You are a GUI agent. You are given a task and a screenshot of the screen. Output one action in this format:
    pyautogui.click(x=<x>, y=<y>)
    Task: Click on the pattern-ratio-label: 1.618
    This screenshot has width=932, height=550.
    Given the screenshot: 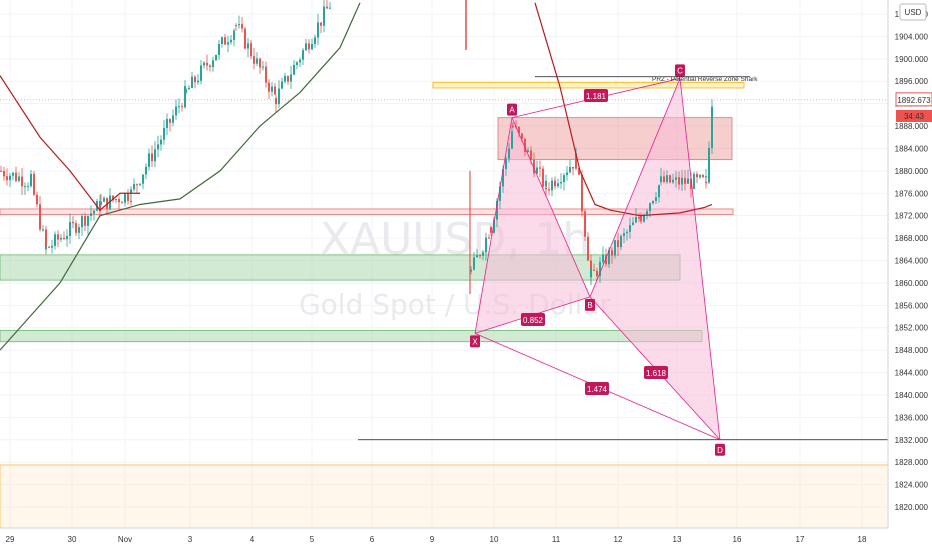 What is the action you would take?
    pyautogui.click(x=656, y=373)
    